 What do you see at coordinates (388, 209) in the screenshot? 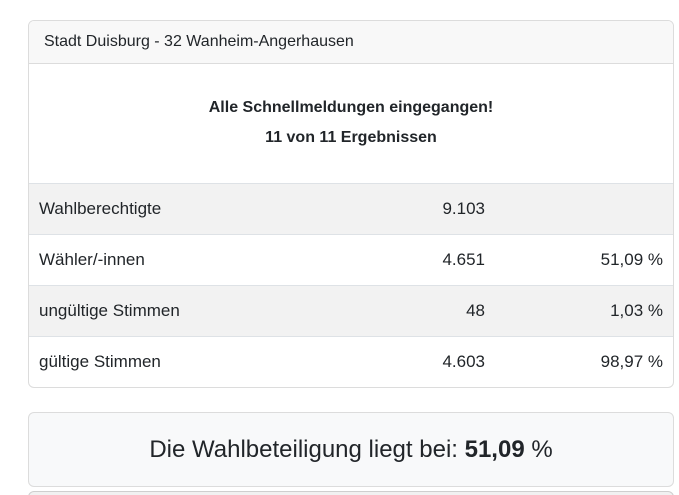
I see `row-count: 9.103` at bounding box center [388, 209].